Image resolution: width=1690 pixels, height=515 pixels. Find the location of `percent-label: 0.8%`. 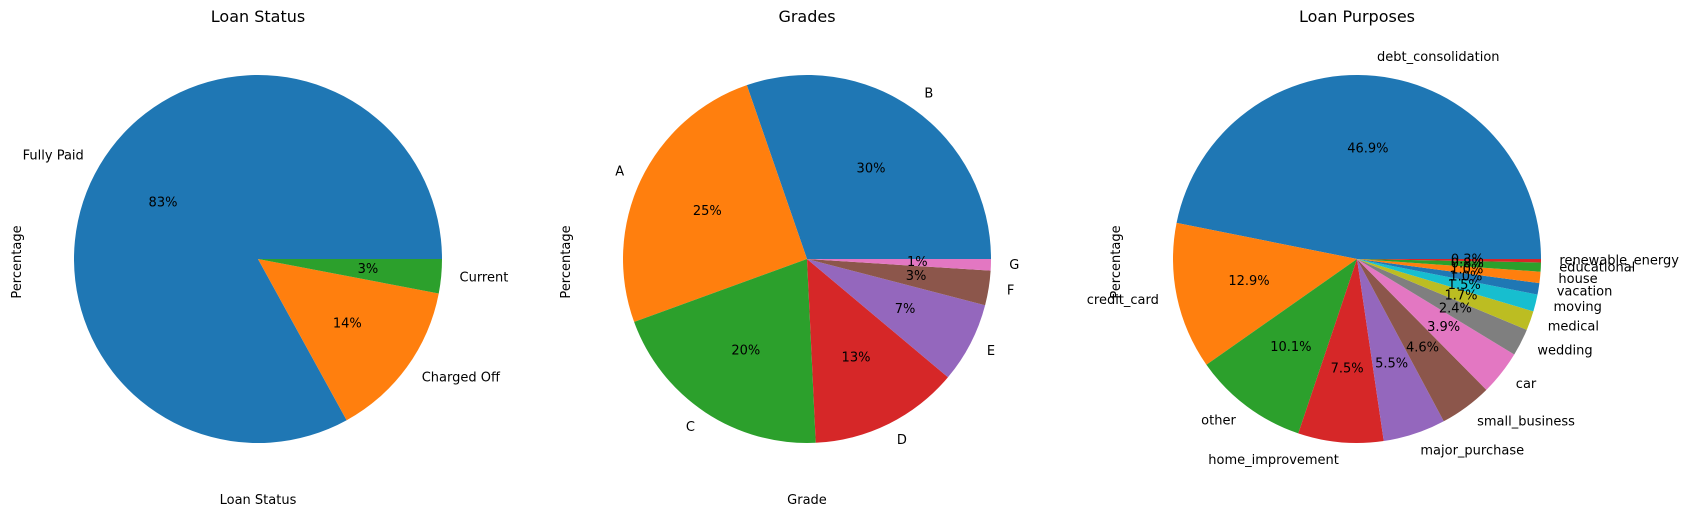

percent-label: 0.8% is located at coordinates (1467, 263).